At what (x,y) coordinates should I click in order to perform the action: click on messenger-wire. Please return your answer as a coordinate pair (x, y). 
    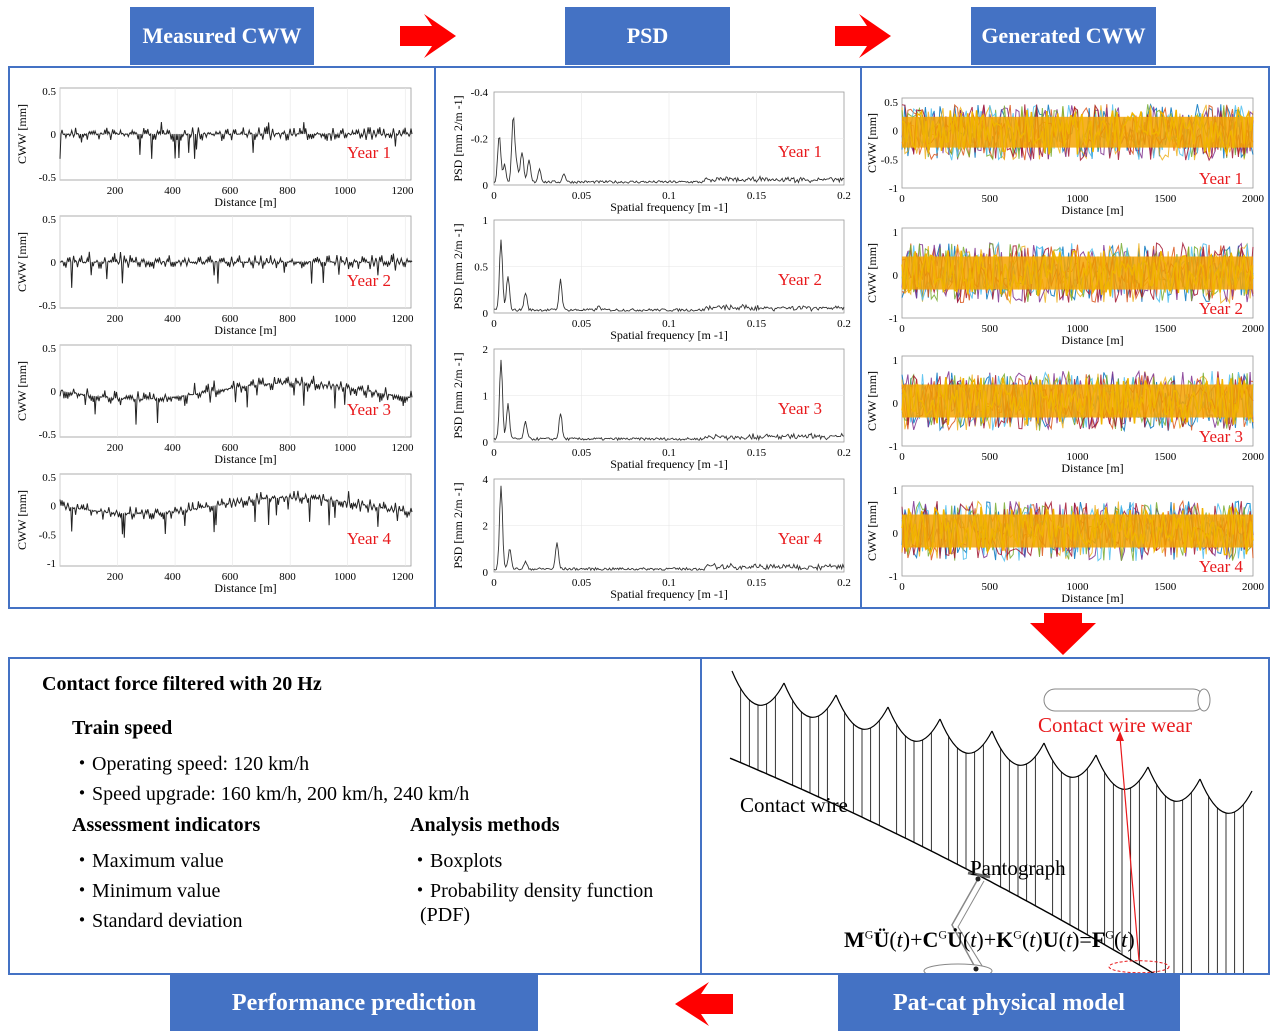
    Looking at the image, I should click on (992, 742).